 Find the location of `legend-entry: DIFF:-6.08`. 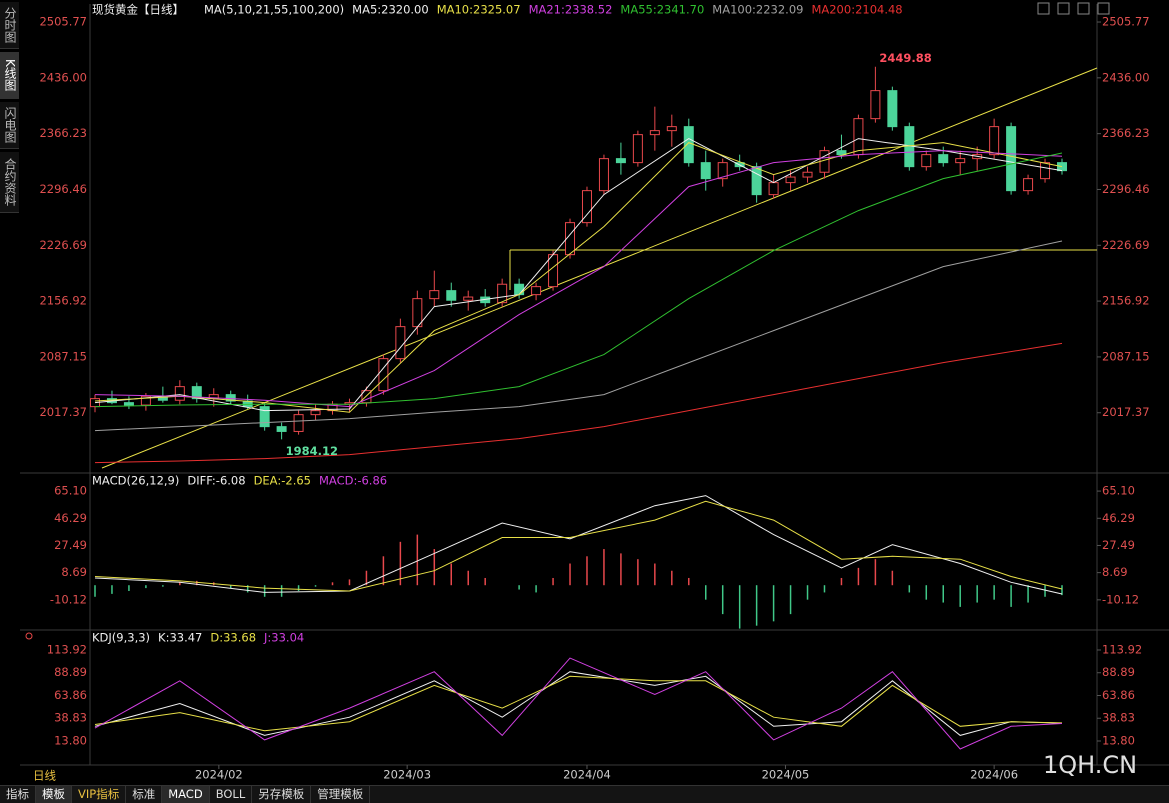

legend-entry: DIFF:-6.08 is located at coordinates (216, 481).